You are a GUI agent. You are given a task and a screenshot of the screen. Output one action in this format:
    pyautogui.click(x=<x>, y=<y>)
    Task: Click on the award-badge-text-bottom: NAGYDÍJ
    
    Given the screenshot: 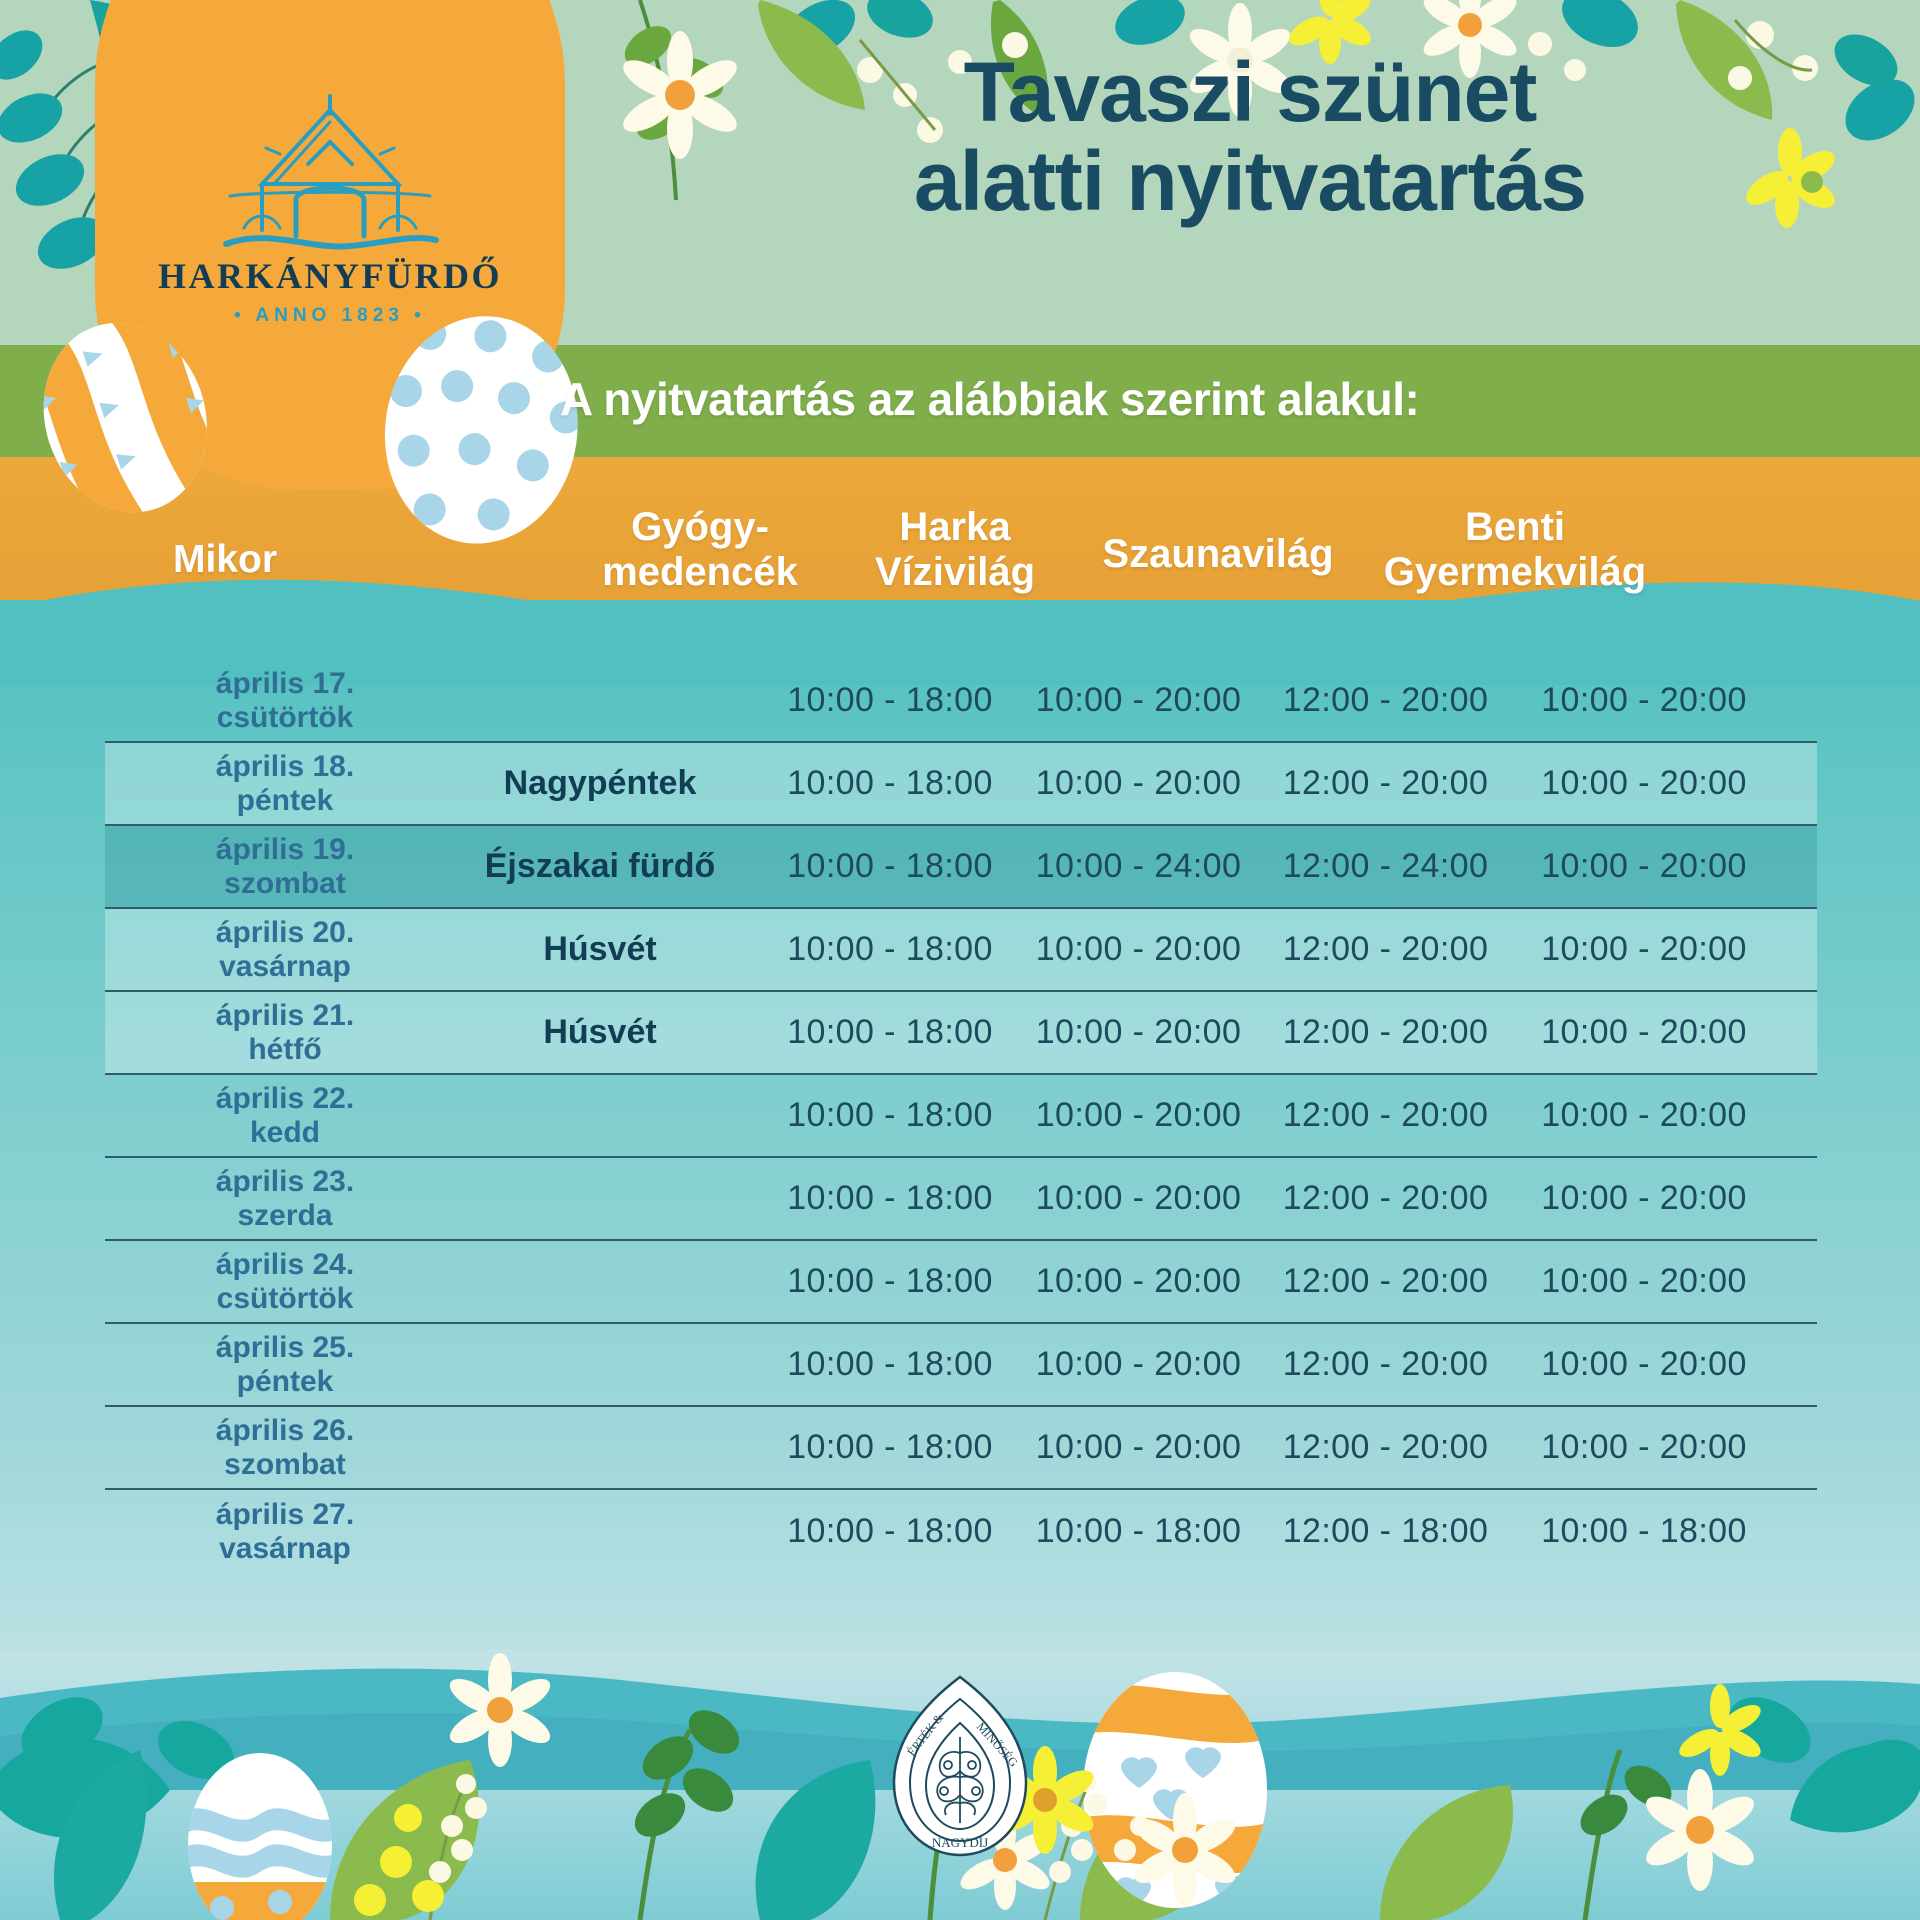 What is the action you would take?
    pyautogui.click(x=960, y=1842)
    